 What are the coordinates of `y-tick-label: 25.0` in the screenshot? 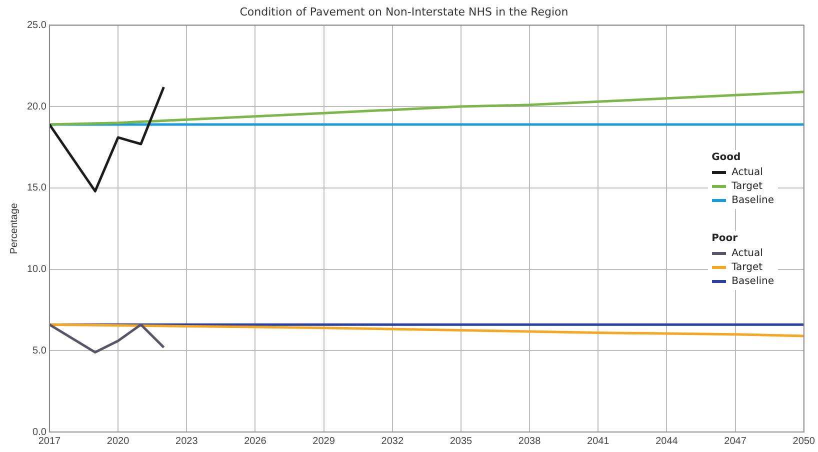 It's located at (36, 25).